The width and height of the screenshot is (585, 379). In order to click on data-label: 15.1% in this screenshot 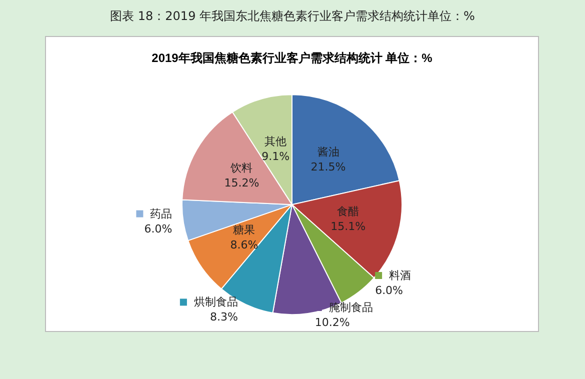, I will do `click(348, 227)`.